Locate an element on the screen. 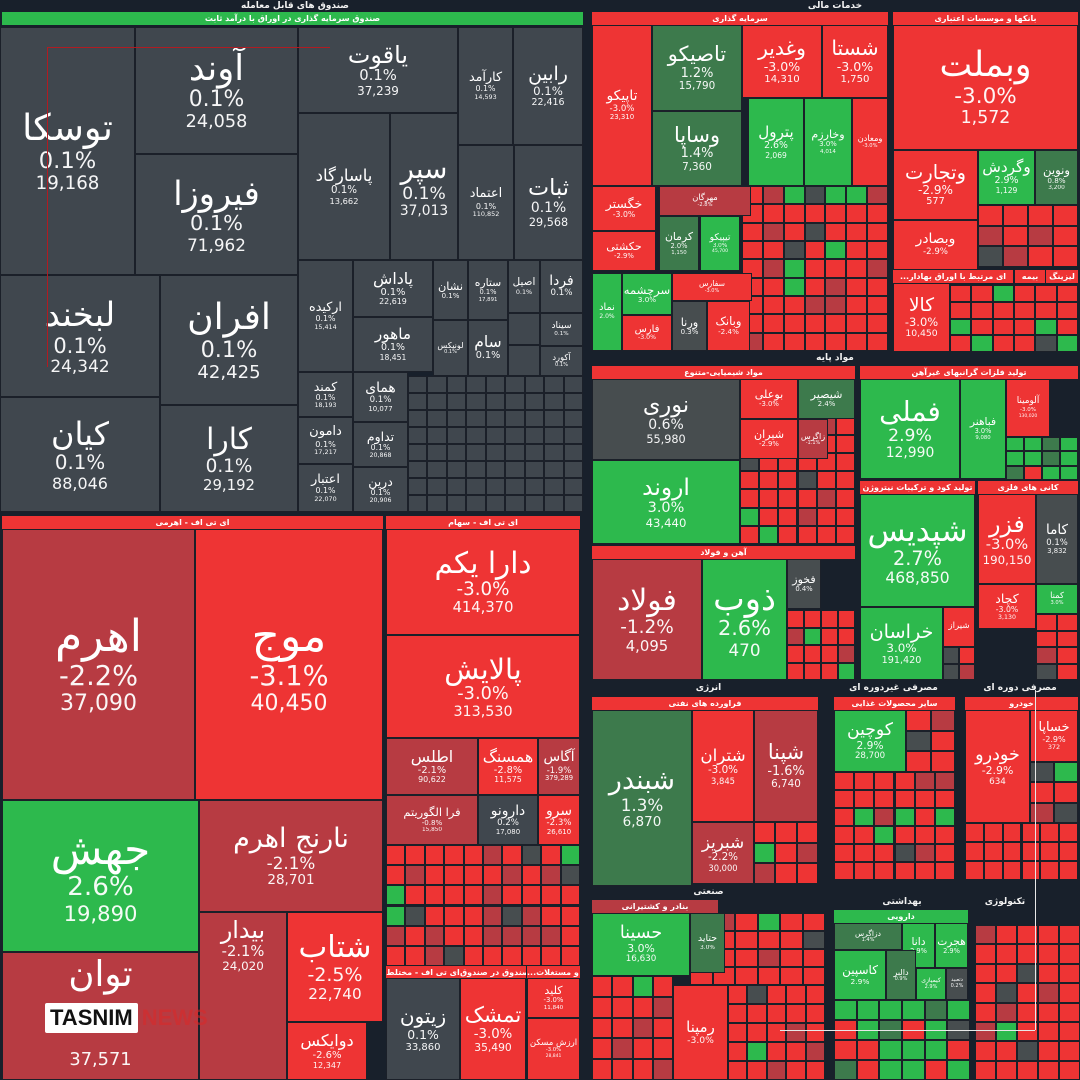 The height and width of the screenshot is (1080, 1080). stock-tile: سرچشمه 3.0% is located at coordinates (647, 294).